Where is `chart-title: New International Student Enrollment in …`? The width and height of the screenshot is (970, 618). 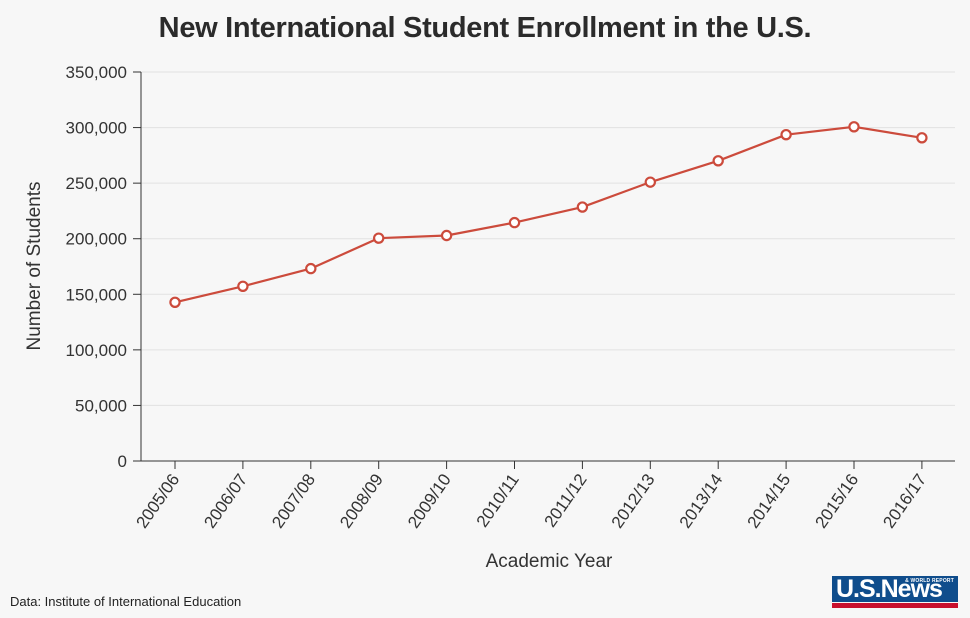
chart-title: New International Student Enrollment in … is located at coordinates (485, 28).